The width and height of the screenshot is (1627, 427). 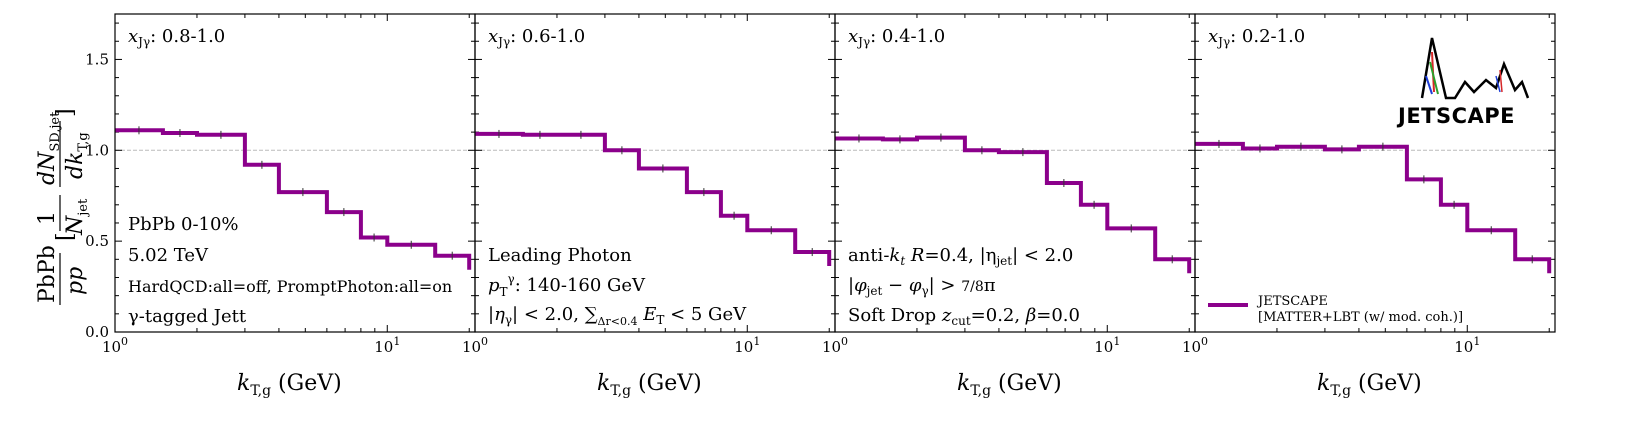 I want to click on logo-red-line, so click(x=1501, y=81).